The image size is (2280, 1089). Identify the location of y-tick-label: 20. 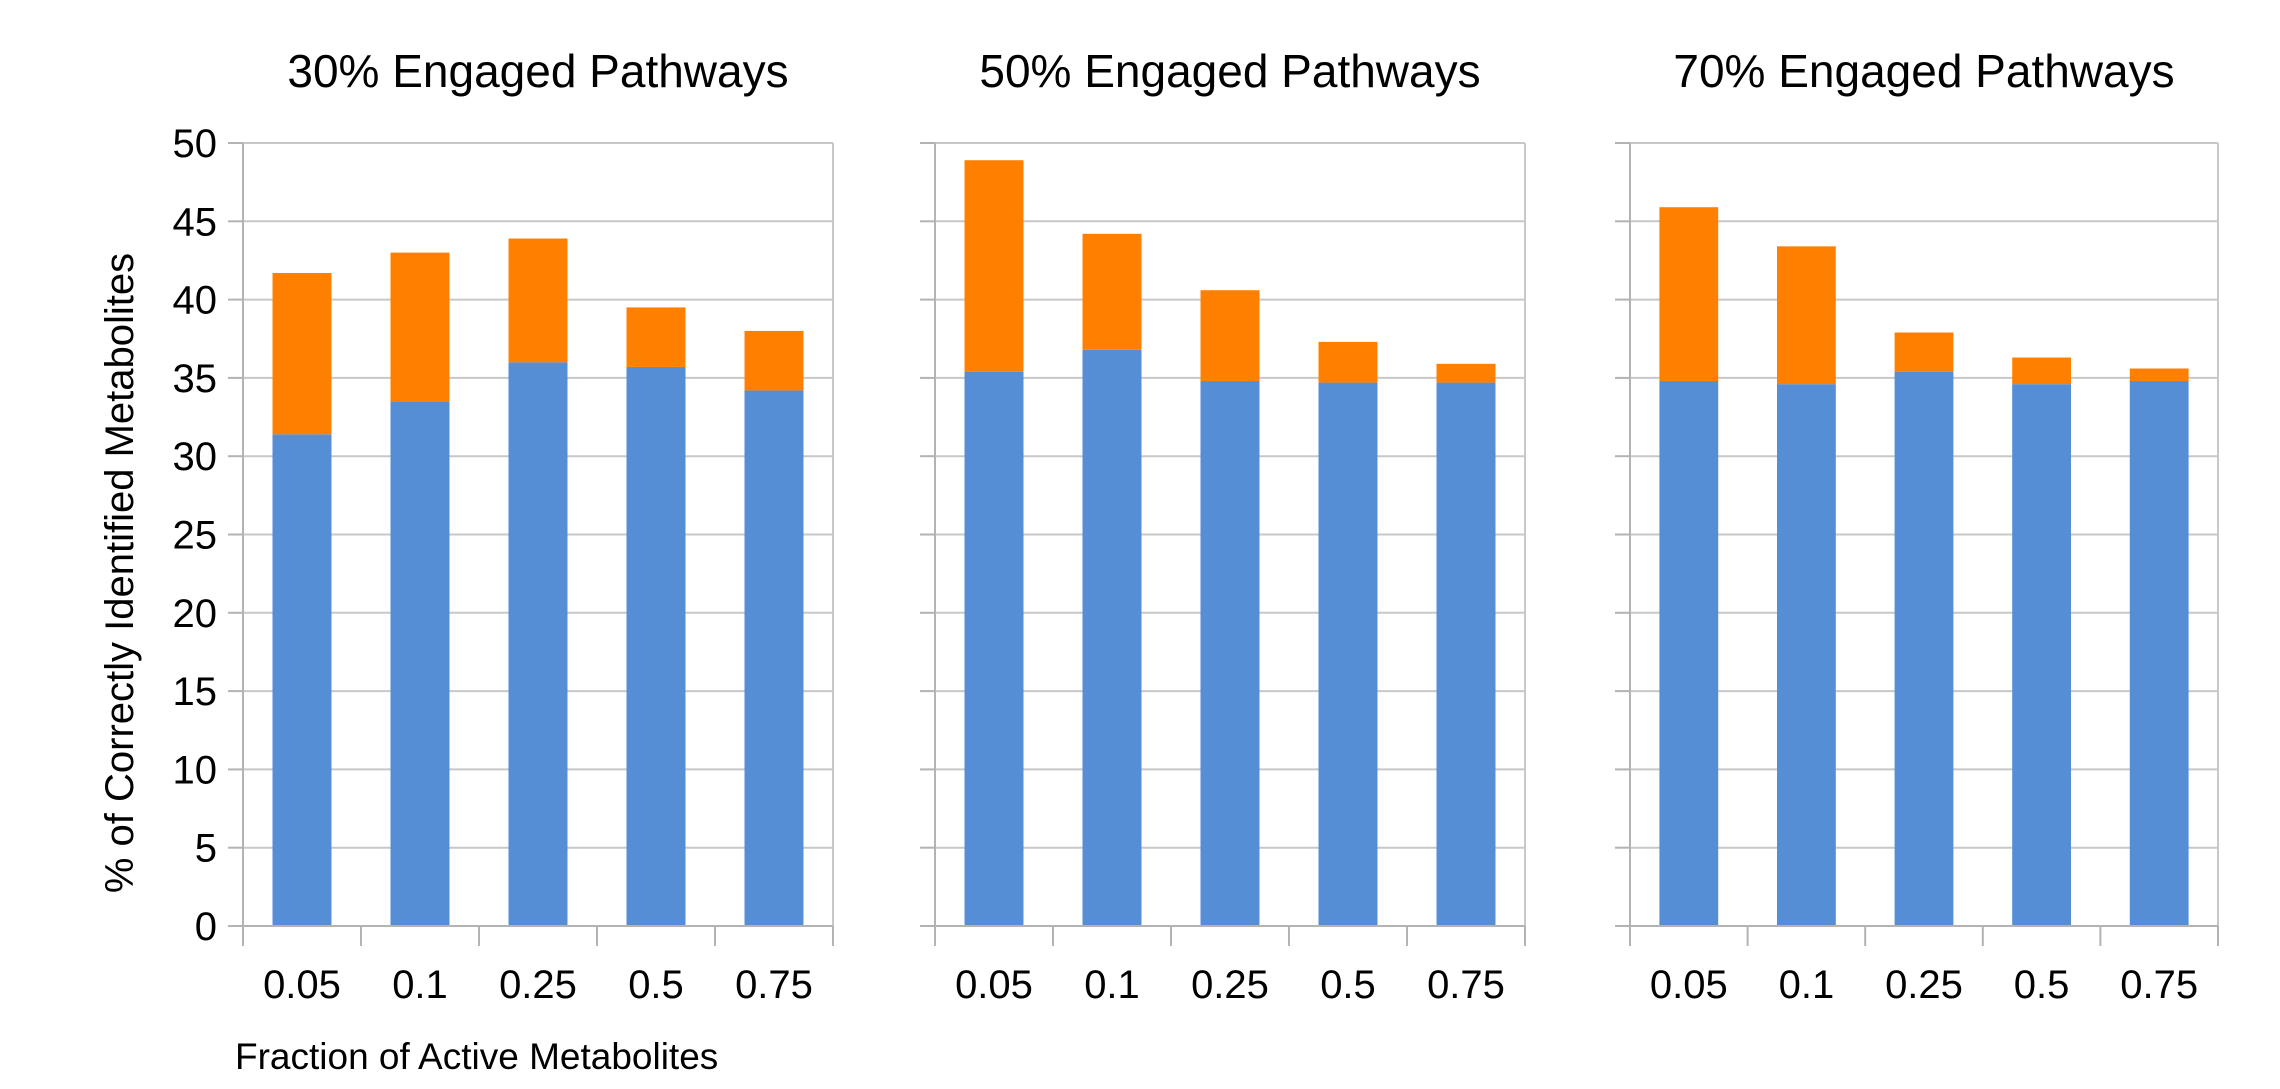
(195, 614).